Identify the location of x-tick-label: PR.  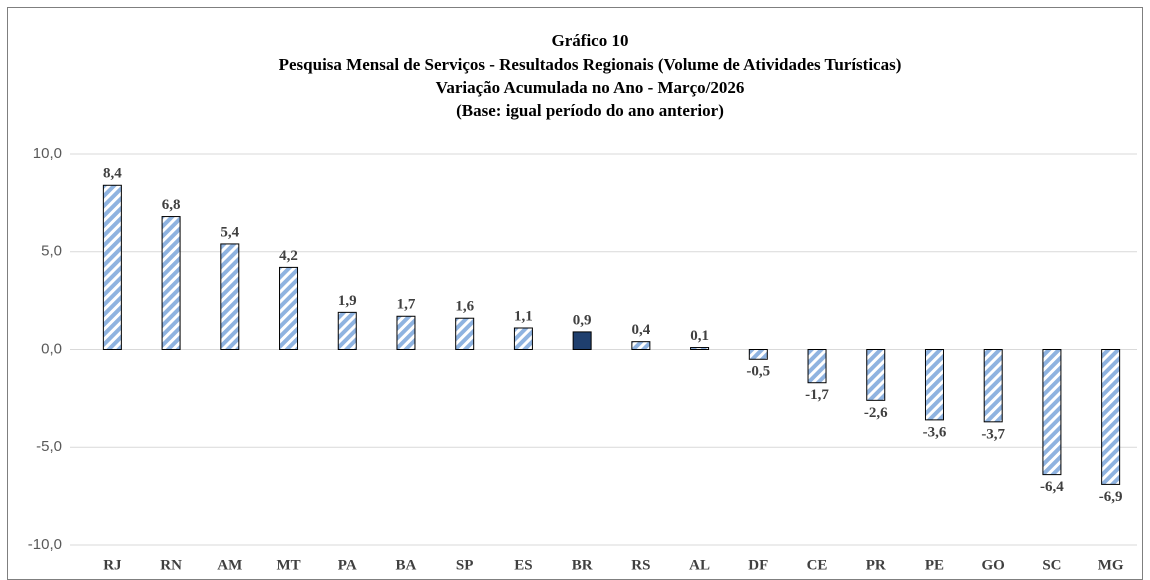
(876, 565).